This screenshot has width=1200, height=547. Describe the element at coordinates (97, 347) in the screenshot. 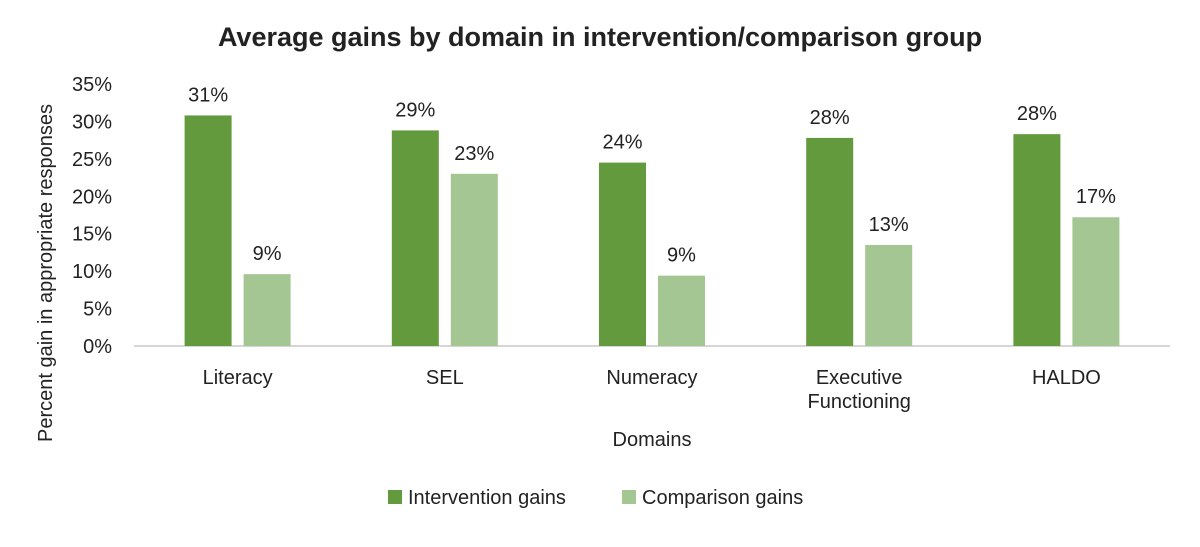

I see `y-tick-label: 0%` at that location.